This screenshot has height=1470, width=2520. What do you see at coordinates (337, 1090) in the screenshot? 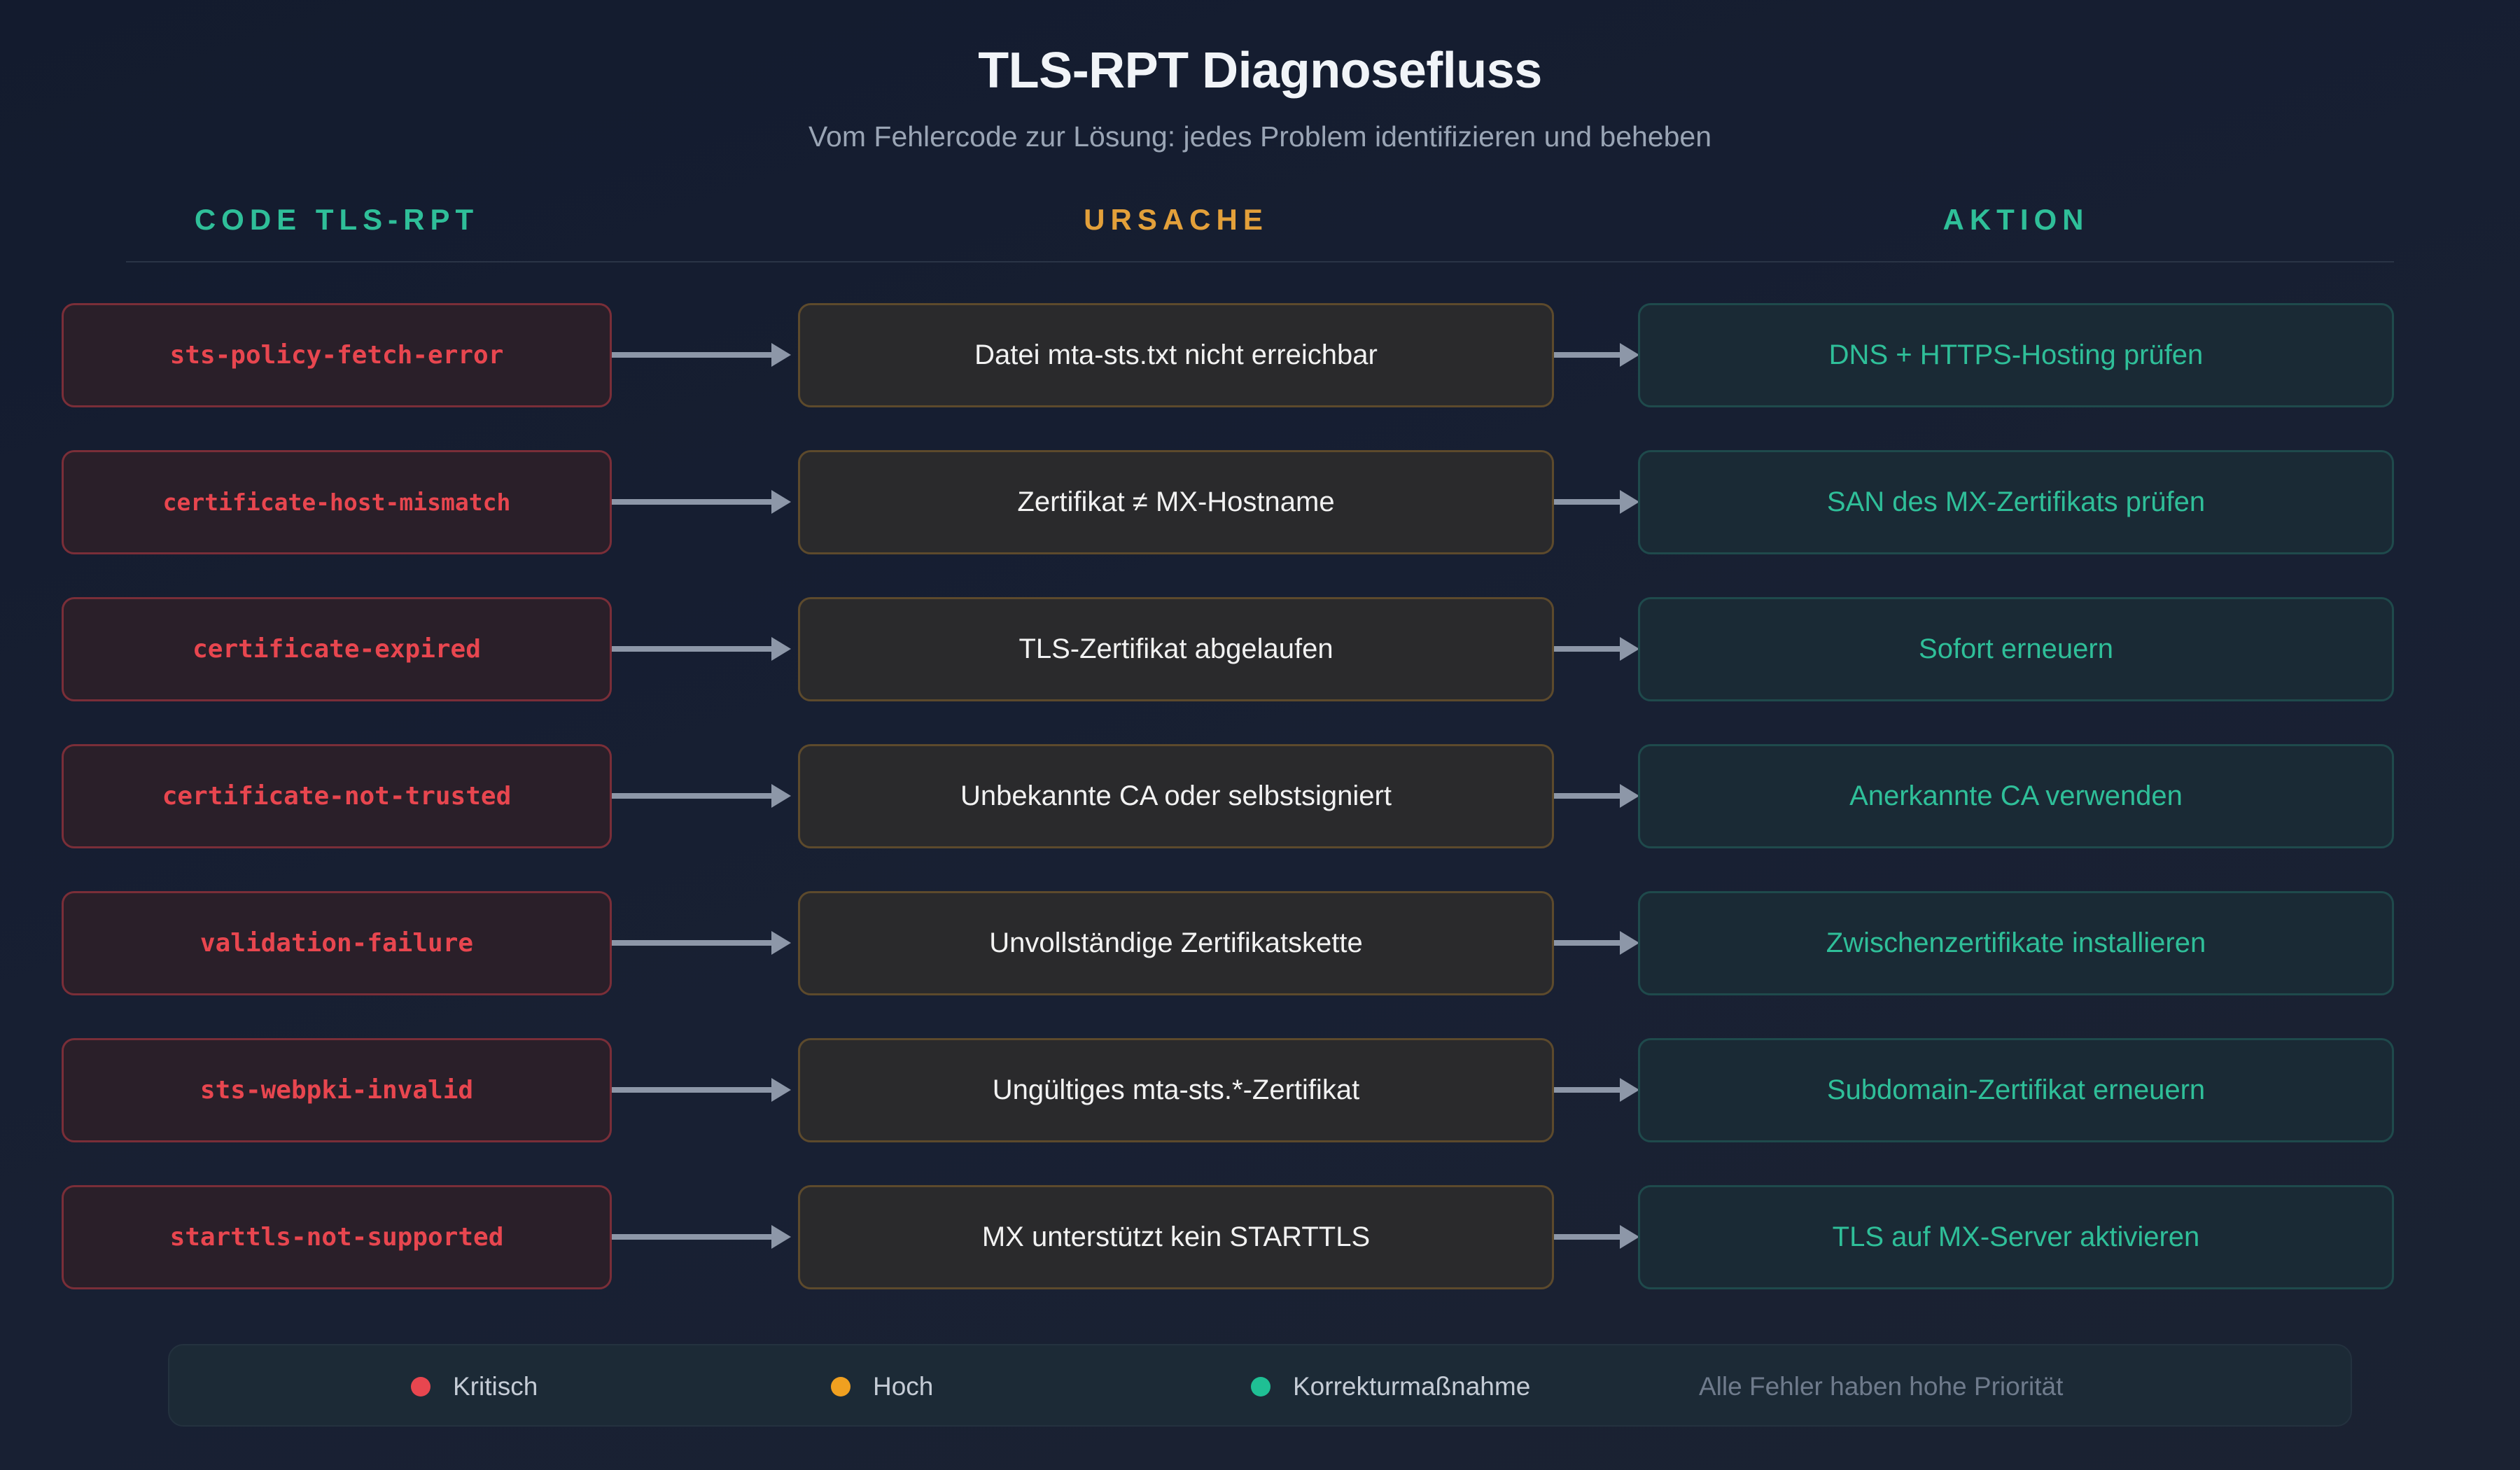
I see `error-code-box: sts-webpki-invalid` at bounding box center [337, 1090].